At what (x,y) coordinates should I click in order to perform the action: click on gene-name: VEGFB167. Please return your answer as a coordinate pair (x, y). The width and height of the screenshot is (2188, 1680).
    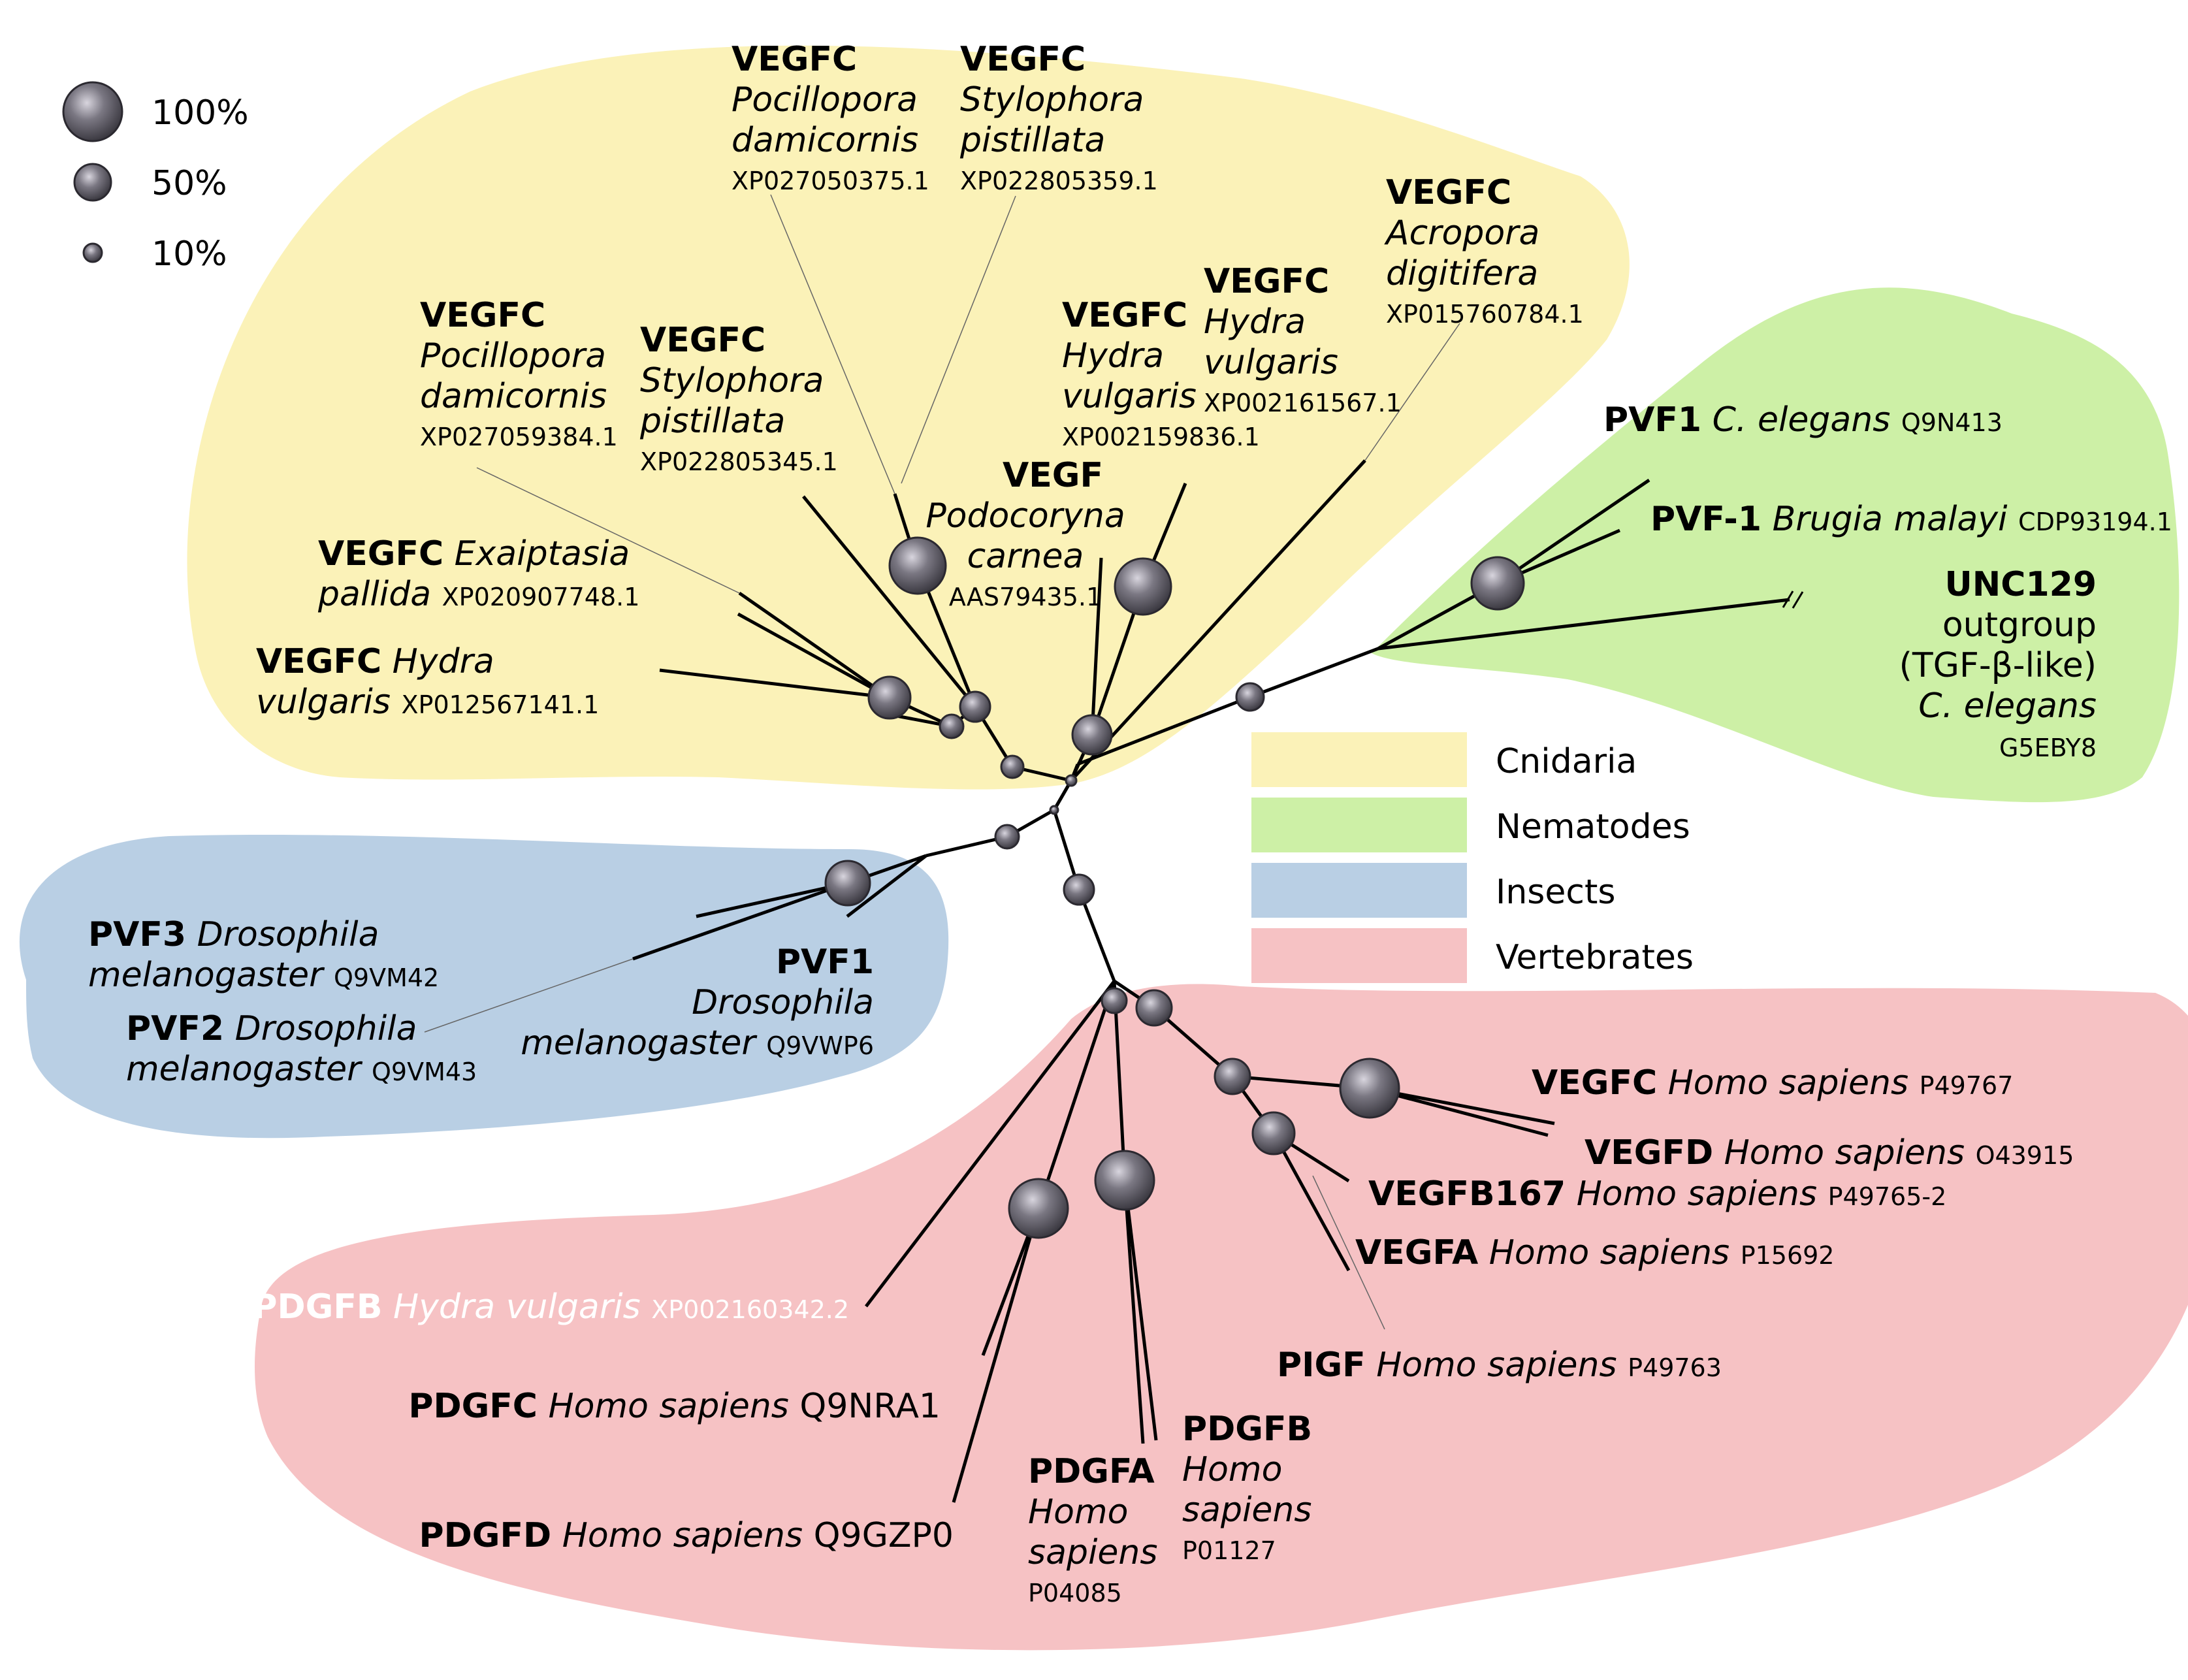
    Looking at the image, I should click on (1467, 1194).